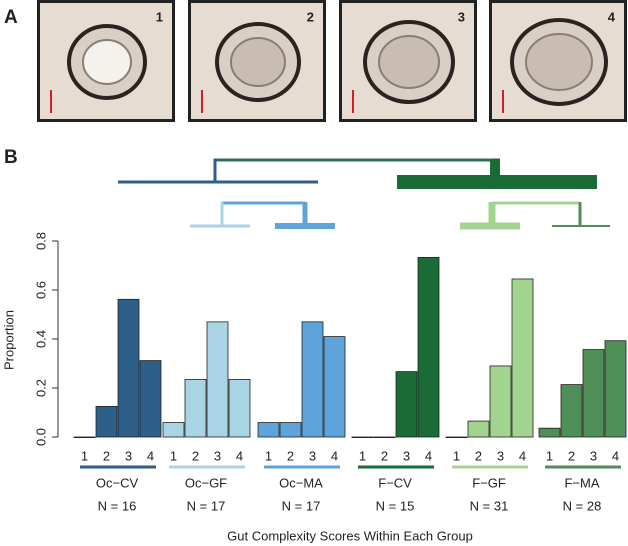 This screenshot has width=628, height=546. Describe the element at coordinates (40, 437) in the screenshot. I see `y-tick-label: 0.0` at that location.